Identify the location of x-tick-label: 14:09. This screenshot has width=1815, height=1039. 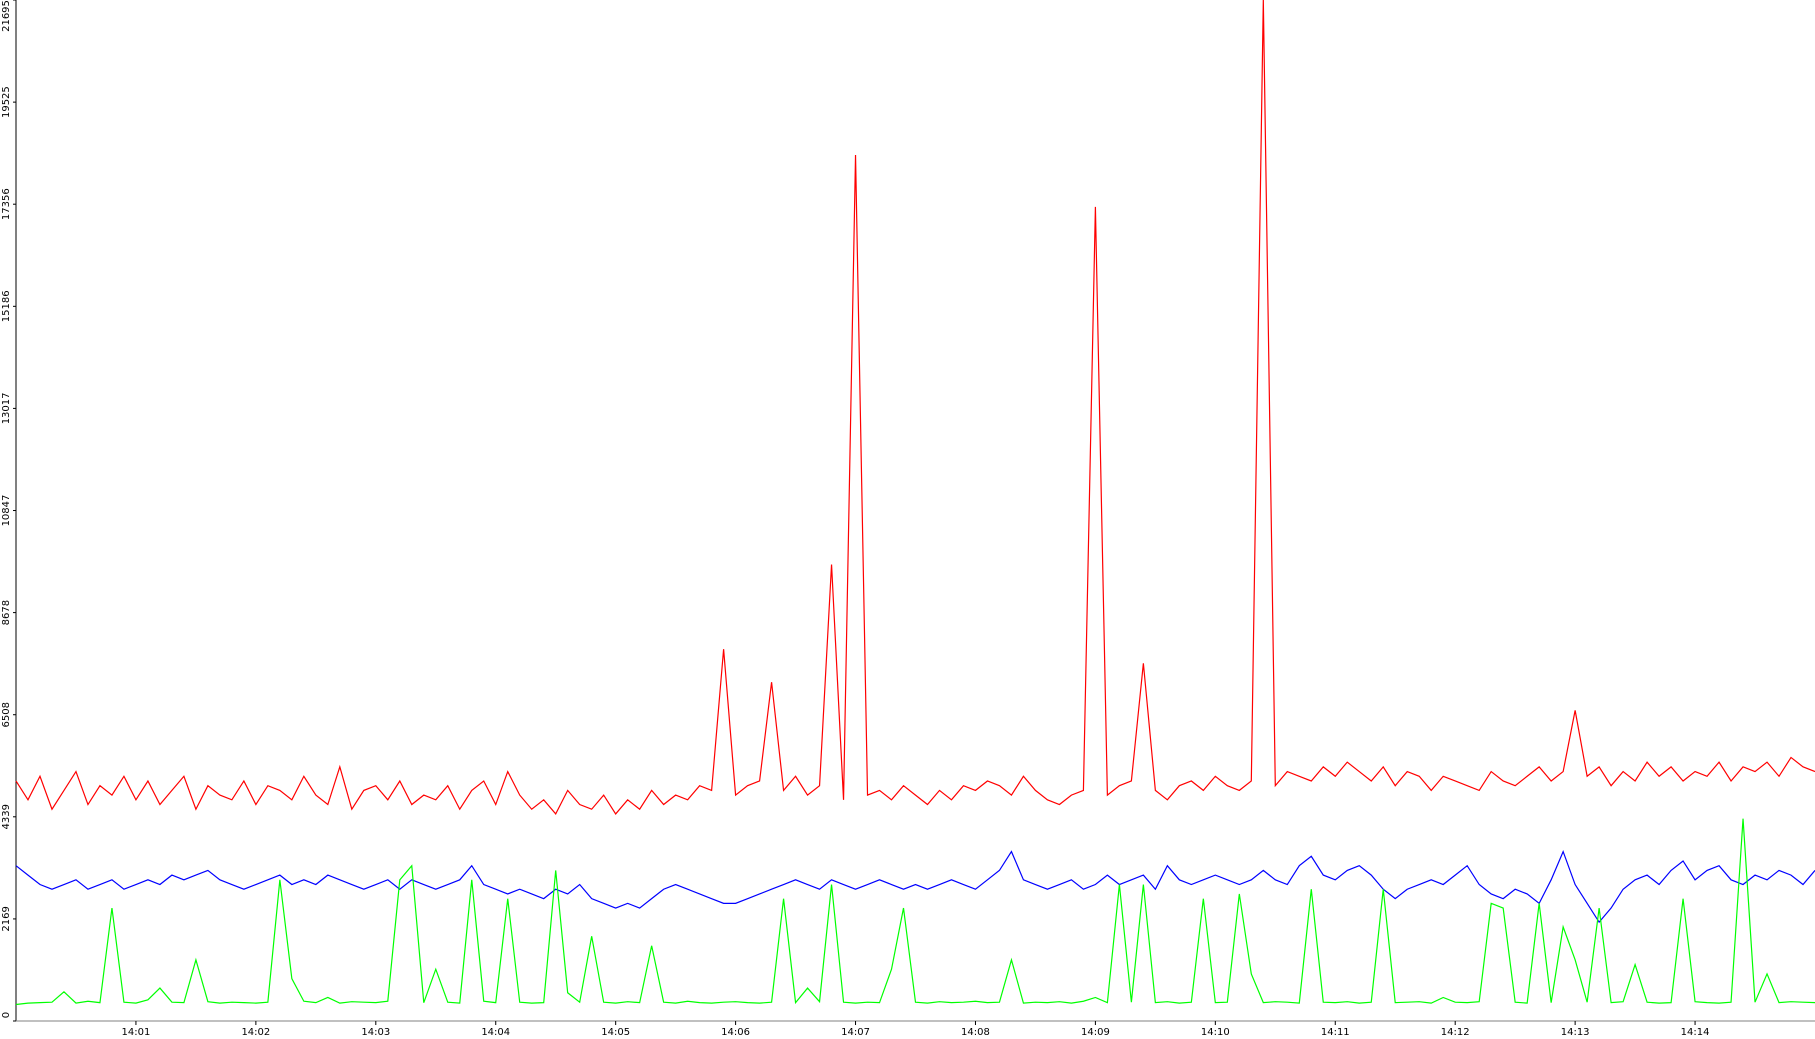
(1095, 1032).